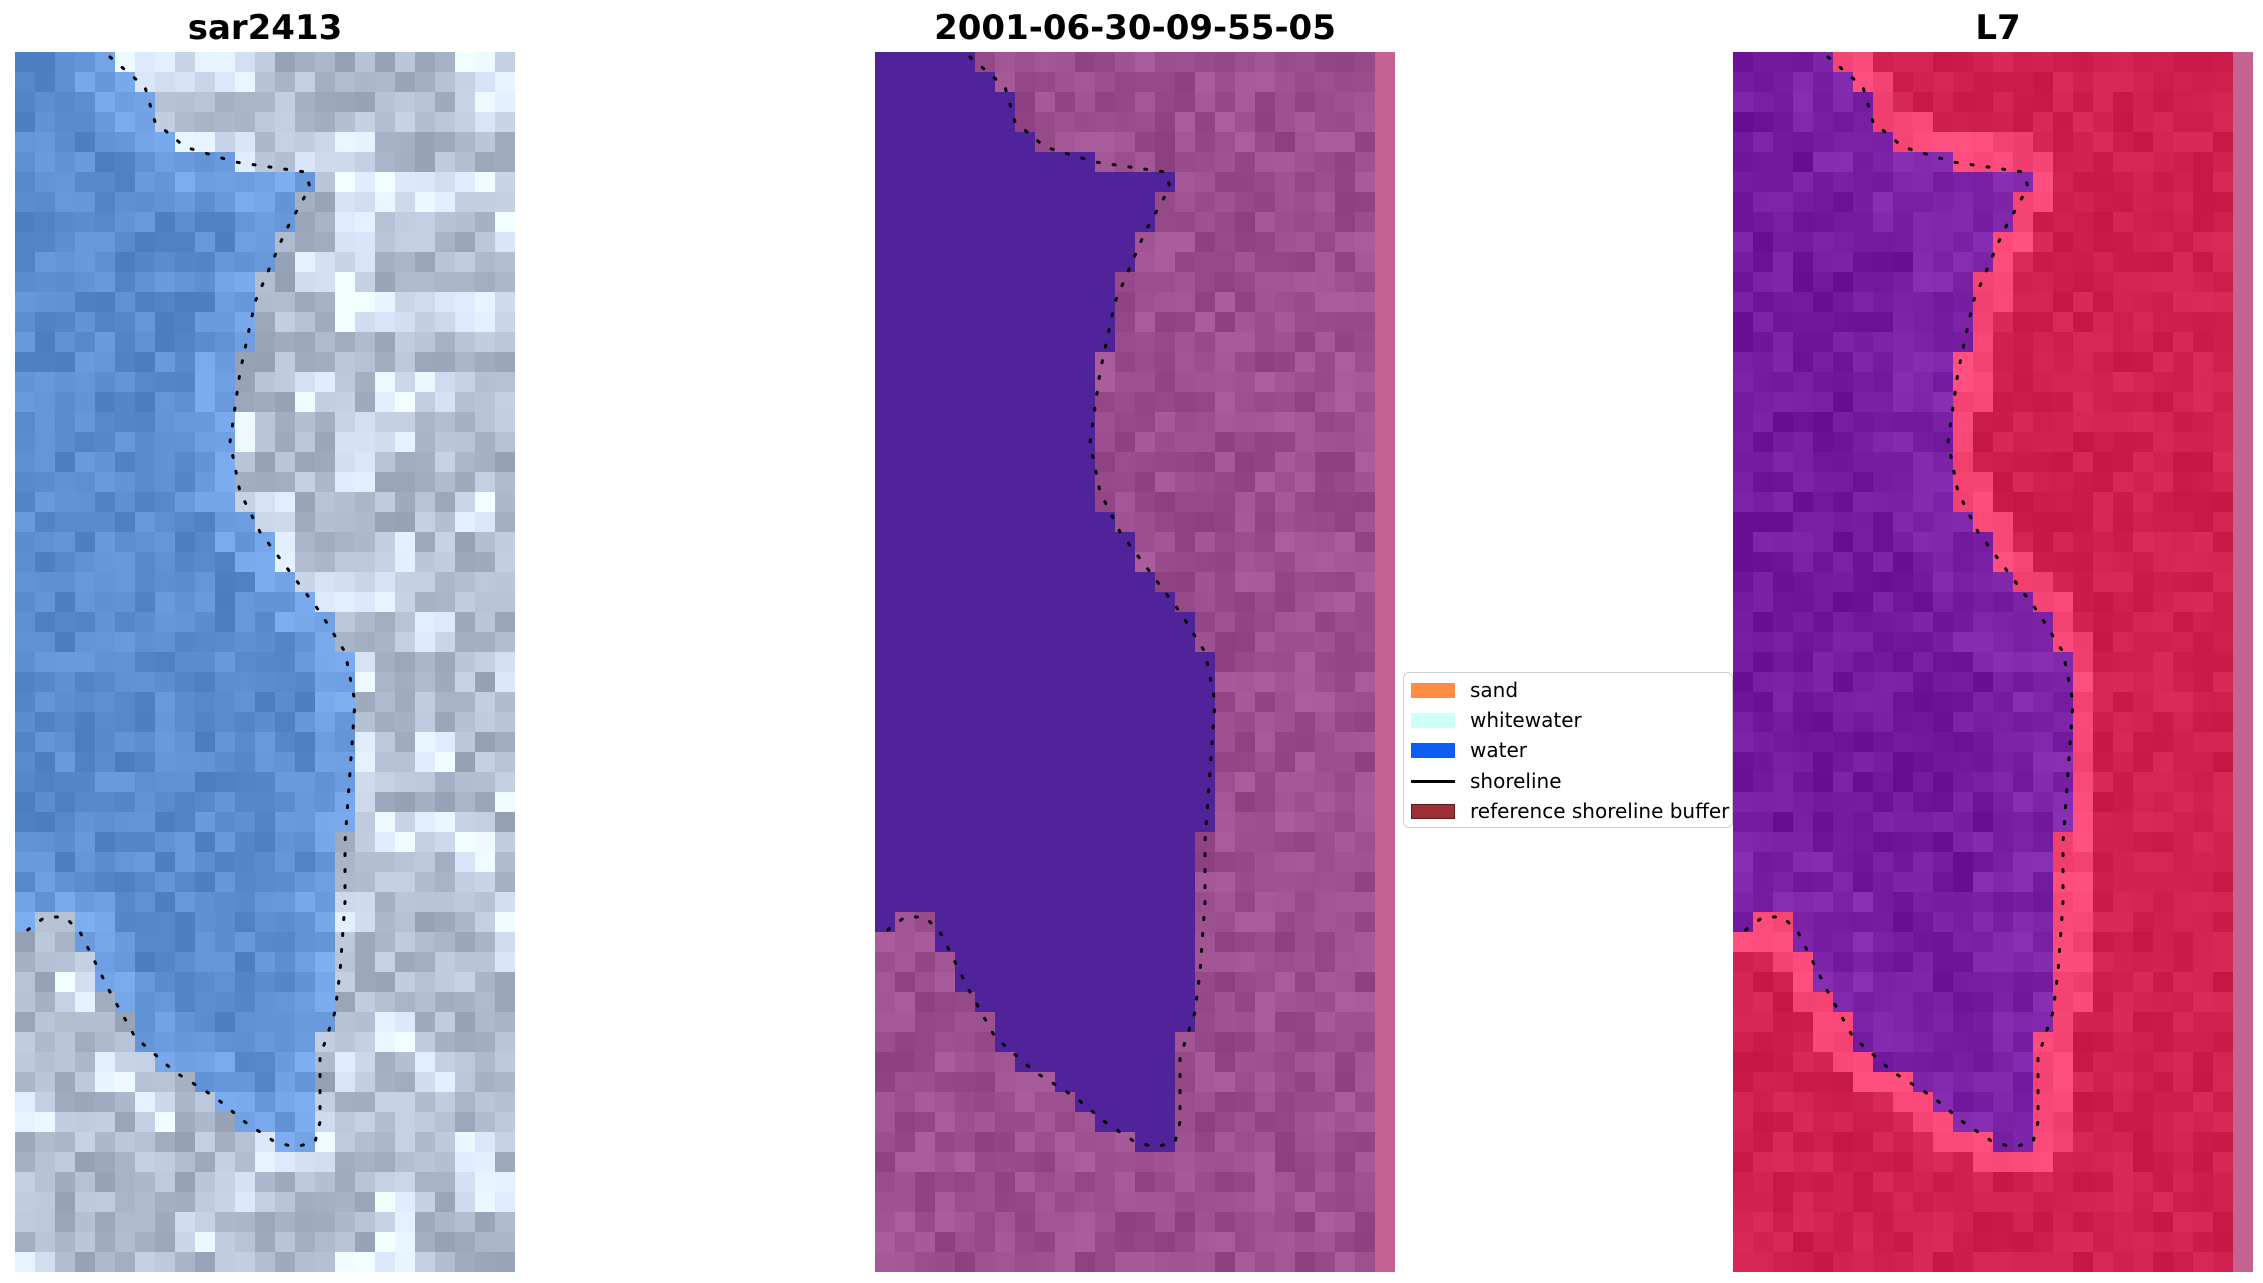  What do you see at coordinates (1433, 750) in the screenshot?
I see `water-swatch` at bounding box center [1433, 750].